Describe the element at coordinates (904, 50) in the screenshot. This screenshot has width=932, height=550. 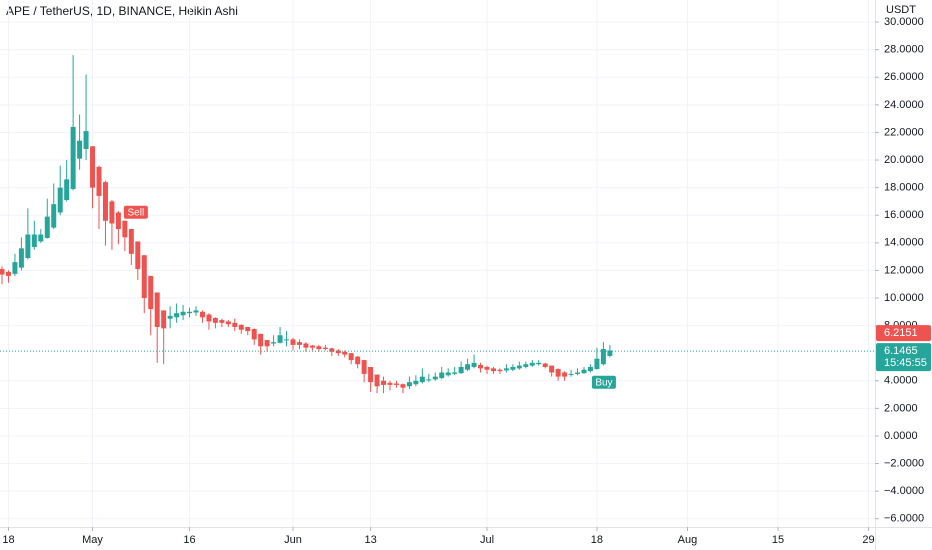
I see `y-tick-label: 28.0000` at that location.